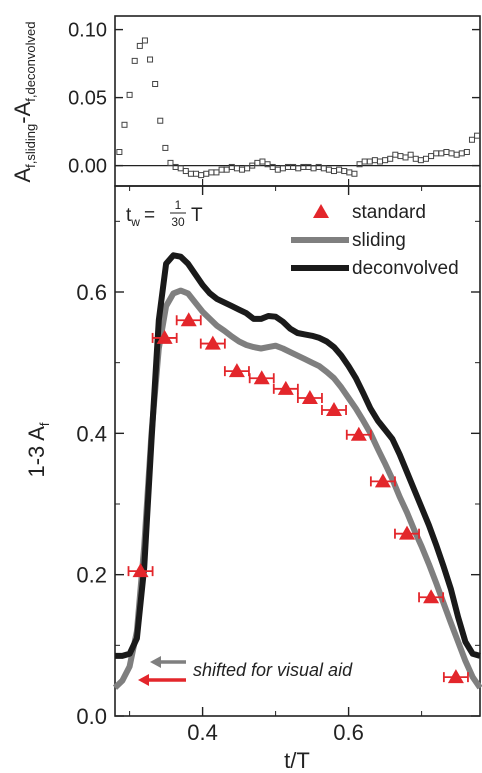 Image resolution: width=482 pixels, height=773 pixels. Describe the element at coordinates (321, 211) in the screenshot. I see `legend-standard-marker` at that location.